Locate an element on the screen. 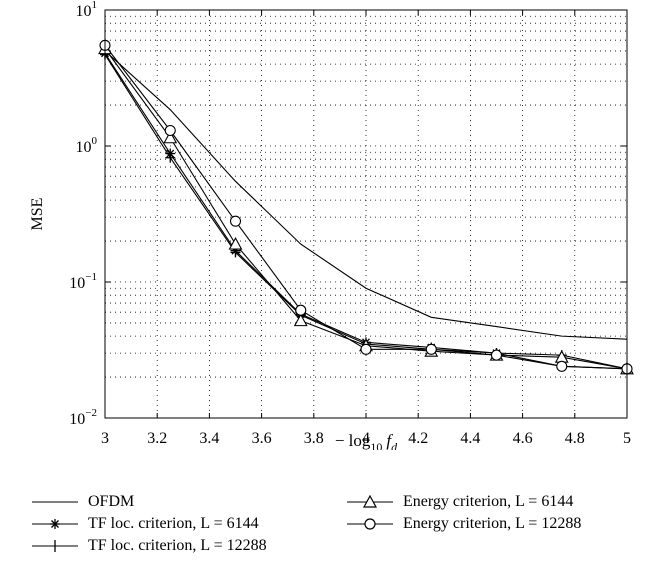  triangle-marker-icon is located at coordinates (370, 501).